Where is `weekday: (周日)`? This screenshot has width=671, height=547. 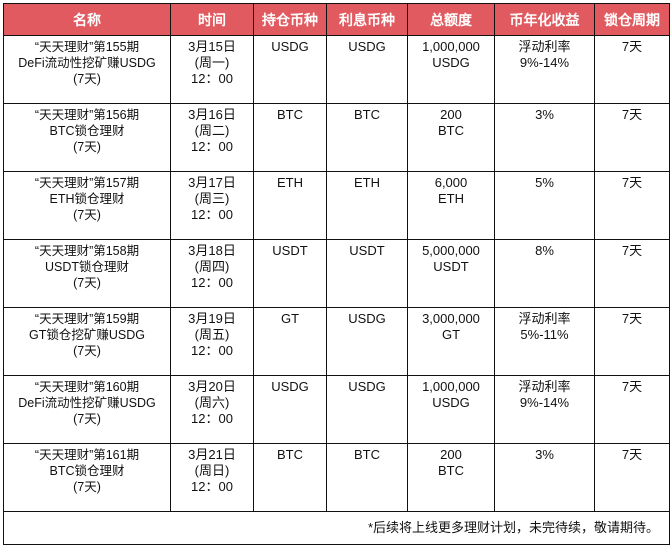 weekday: (周日) is located at coordinates (212, 470).